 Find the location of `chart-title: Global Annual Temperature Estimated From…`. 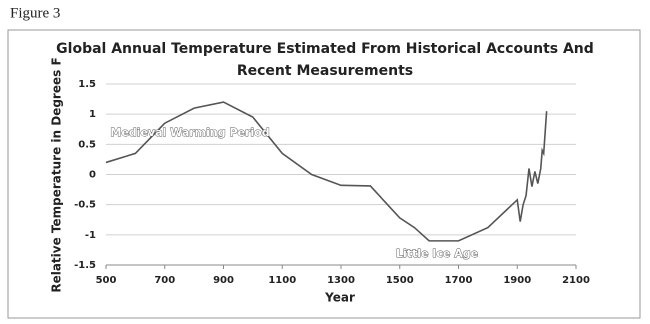

chart-title: Global Annual Temperature Estimated From… is located at coordinates (325, 49).